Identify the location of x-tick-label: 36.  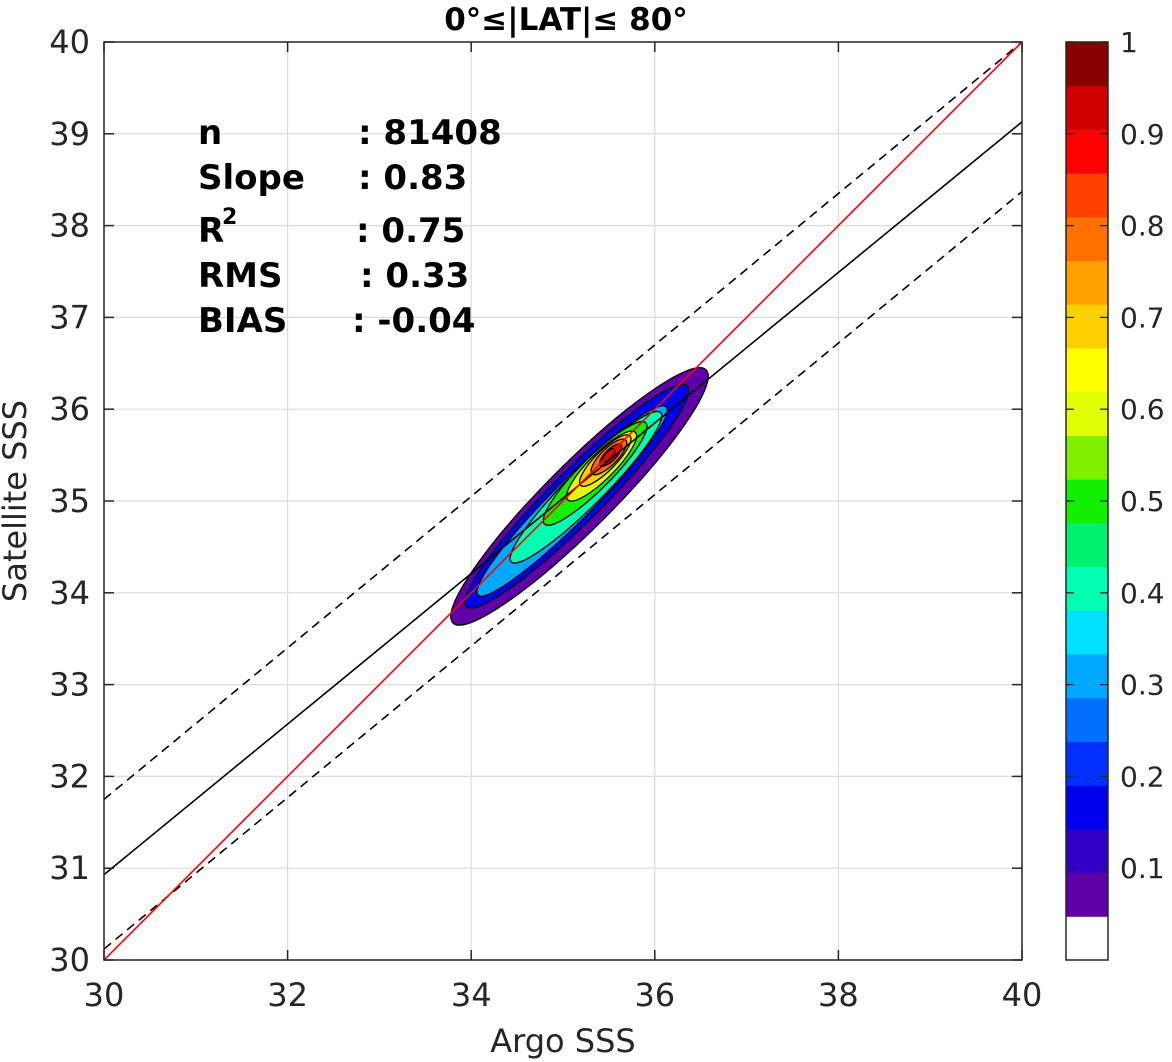
(654, 995).